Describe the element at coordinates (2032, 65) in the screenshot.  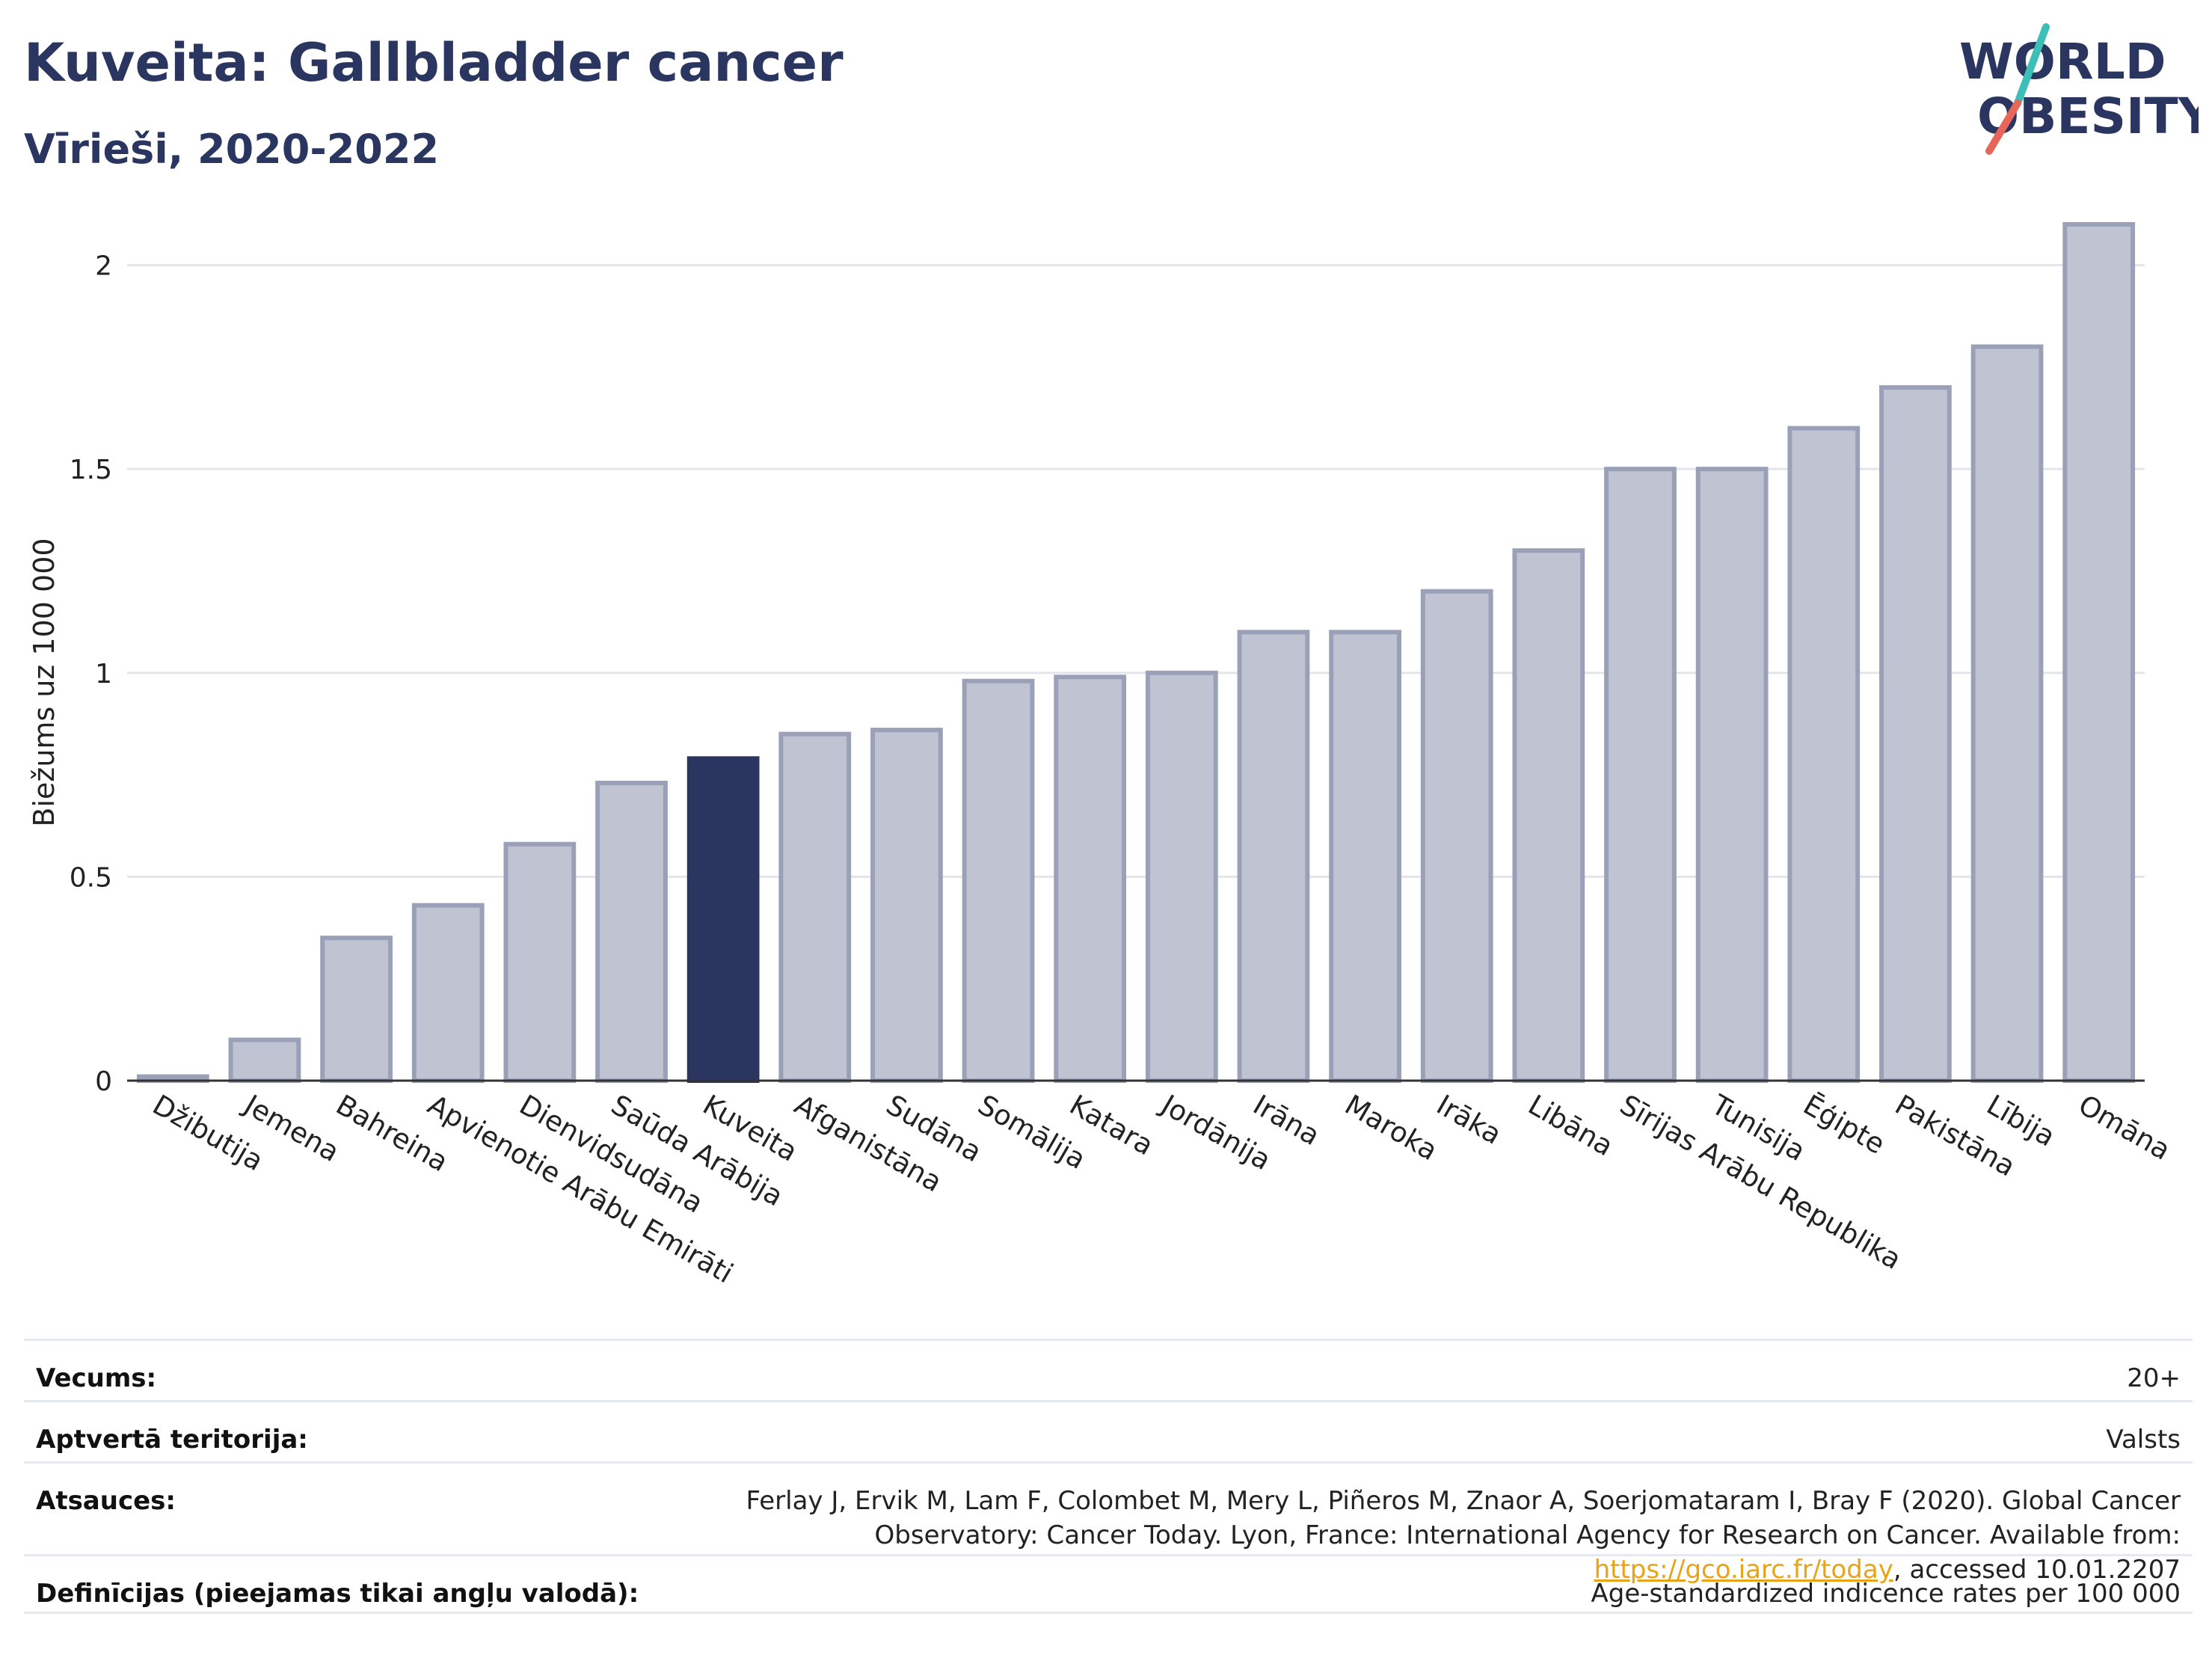
I see `logo-slash-teal` at that location.